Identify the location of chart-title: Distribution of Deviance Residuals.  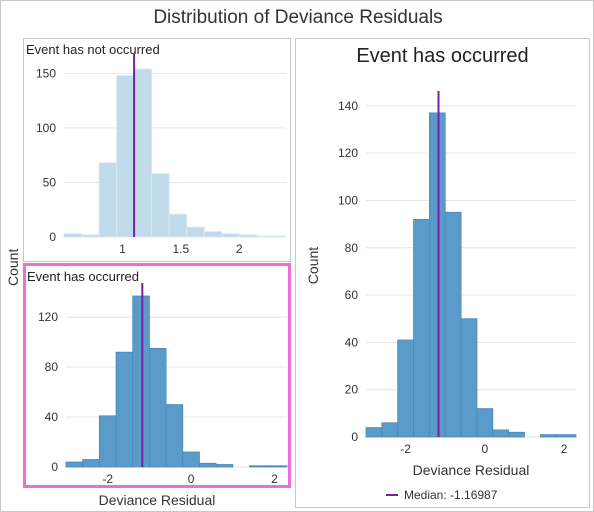
(298, 17).